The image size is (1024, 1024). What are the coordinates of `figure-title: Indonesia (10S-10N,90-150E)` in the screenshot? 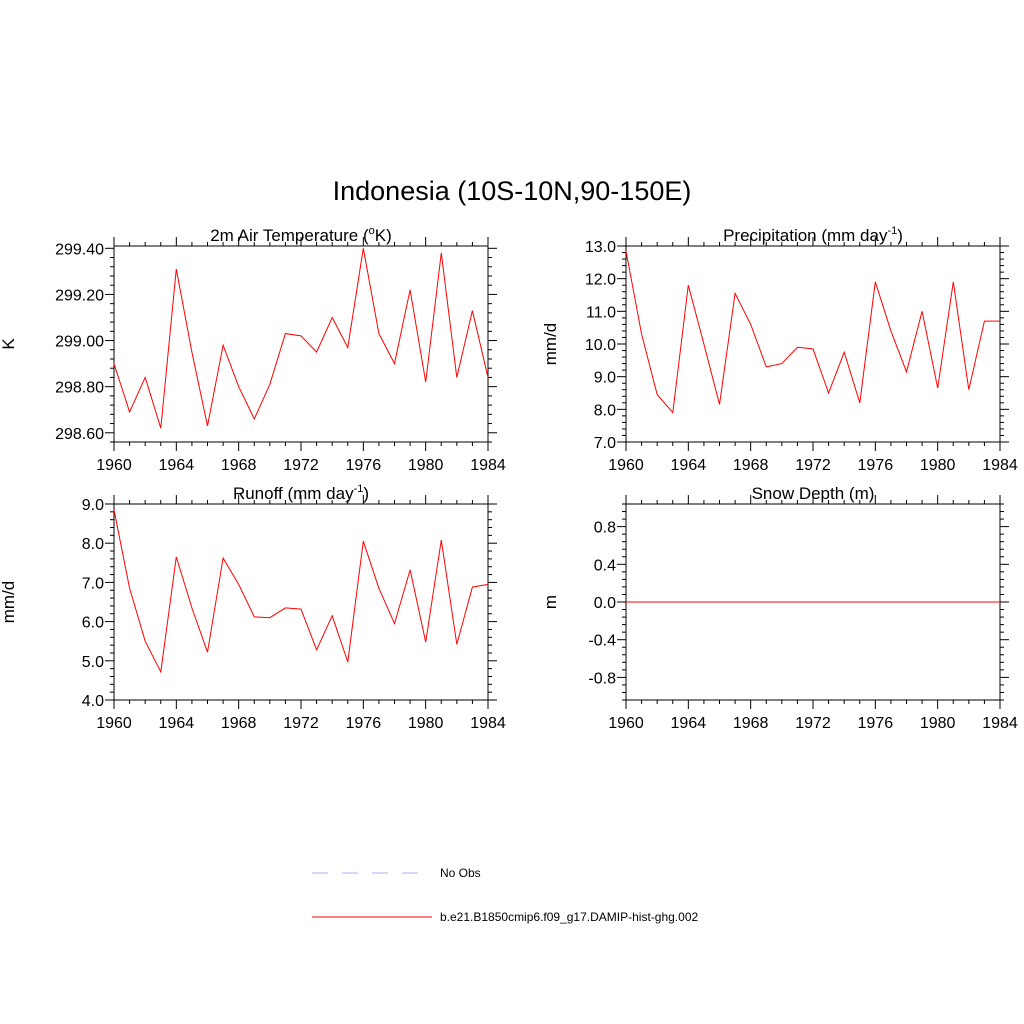 It's located at (512, 191).